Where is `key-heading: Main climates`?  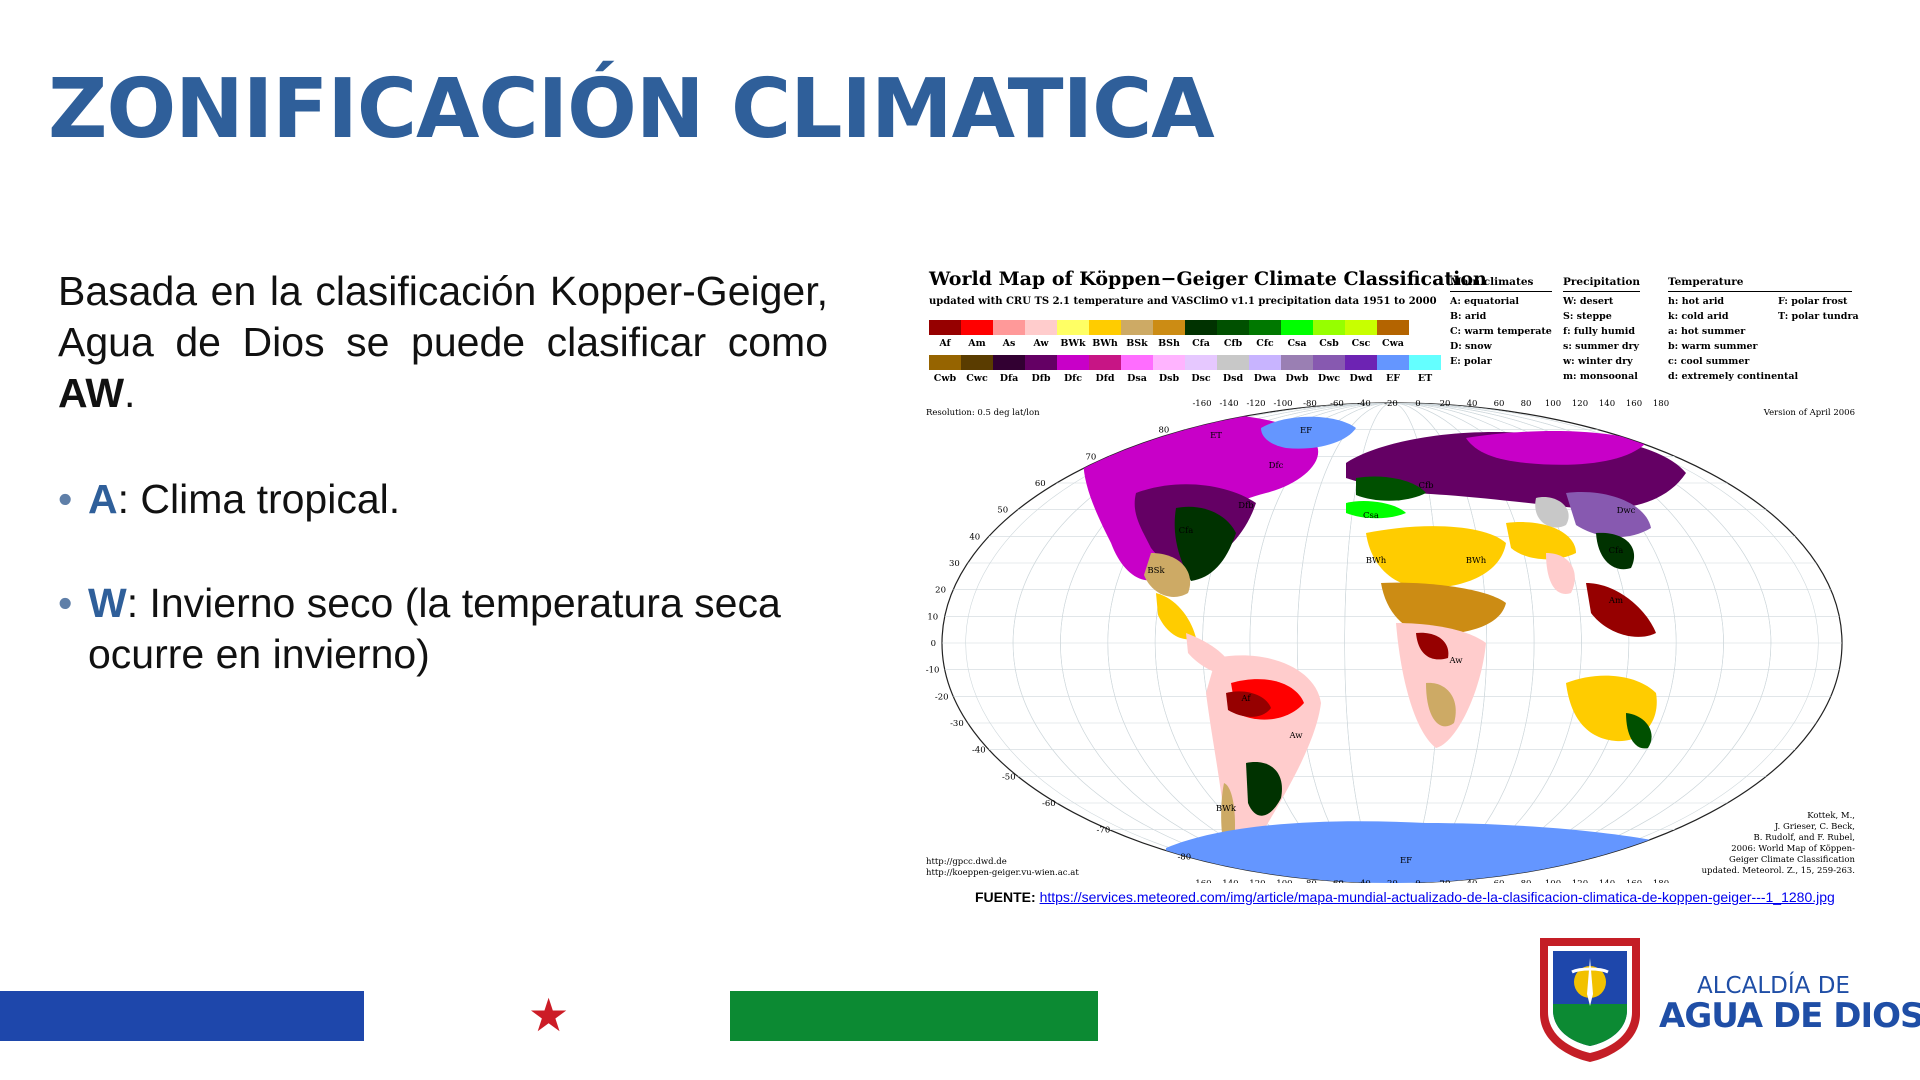 key-heading: Main climates is located at coordinates (1501, 283).